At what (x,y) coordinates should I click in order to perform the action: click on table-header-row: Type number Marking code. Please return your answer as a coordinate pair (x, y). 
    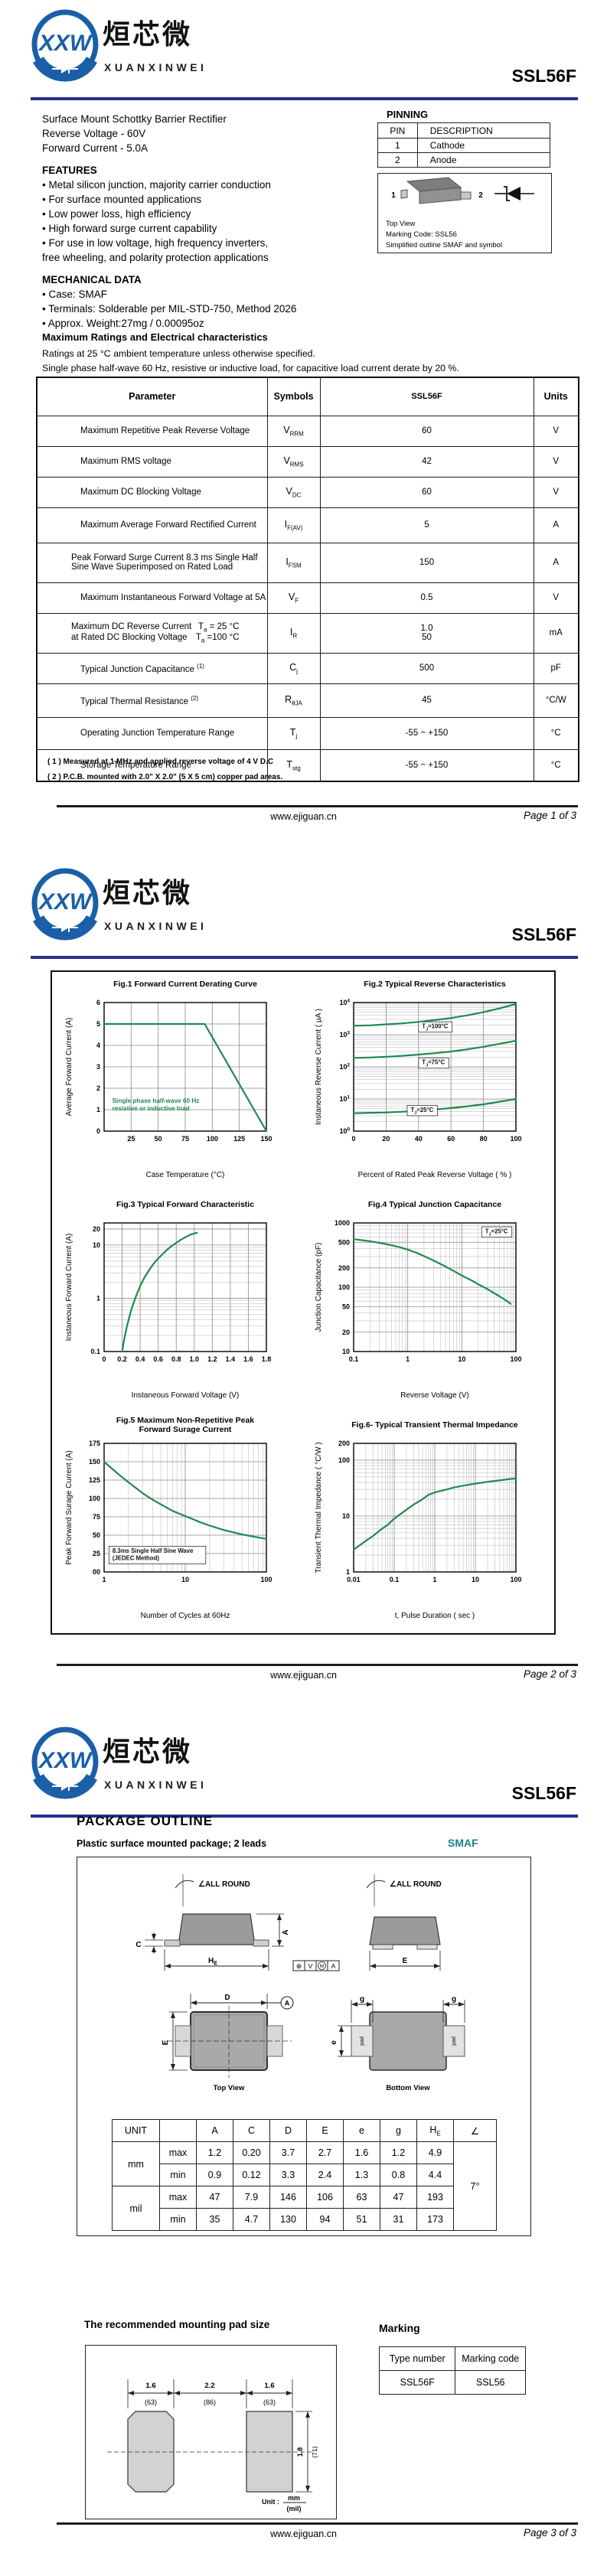
    Looking at the image, I should click on (452, 2358).